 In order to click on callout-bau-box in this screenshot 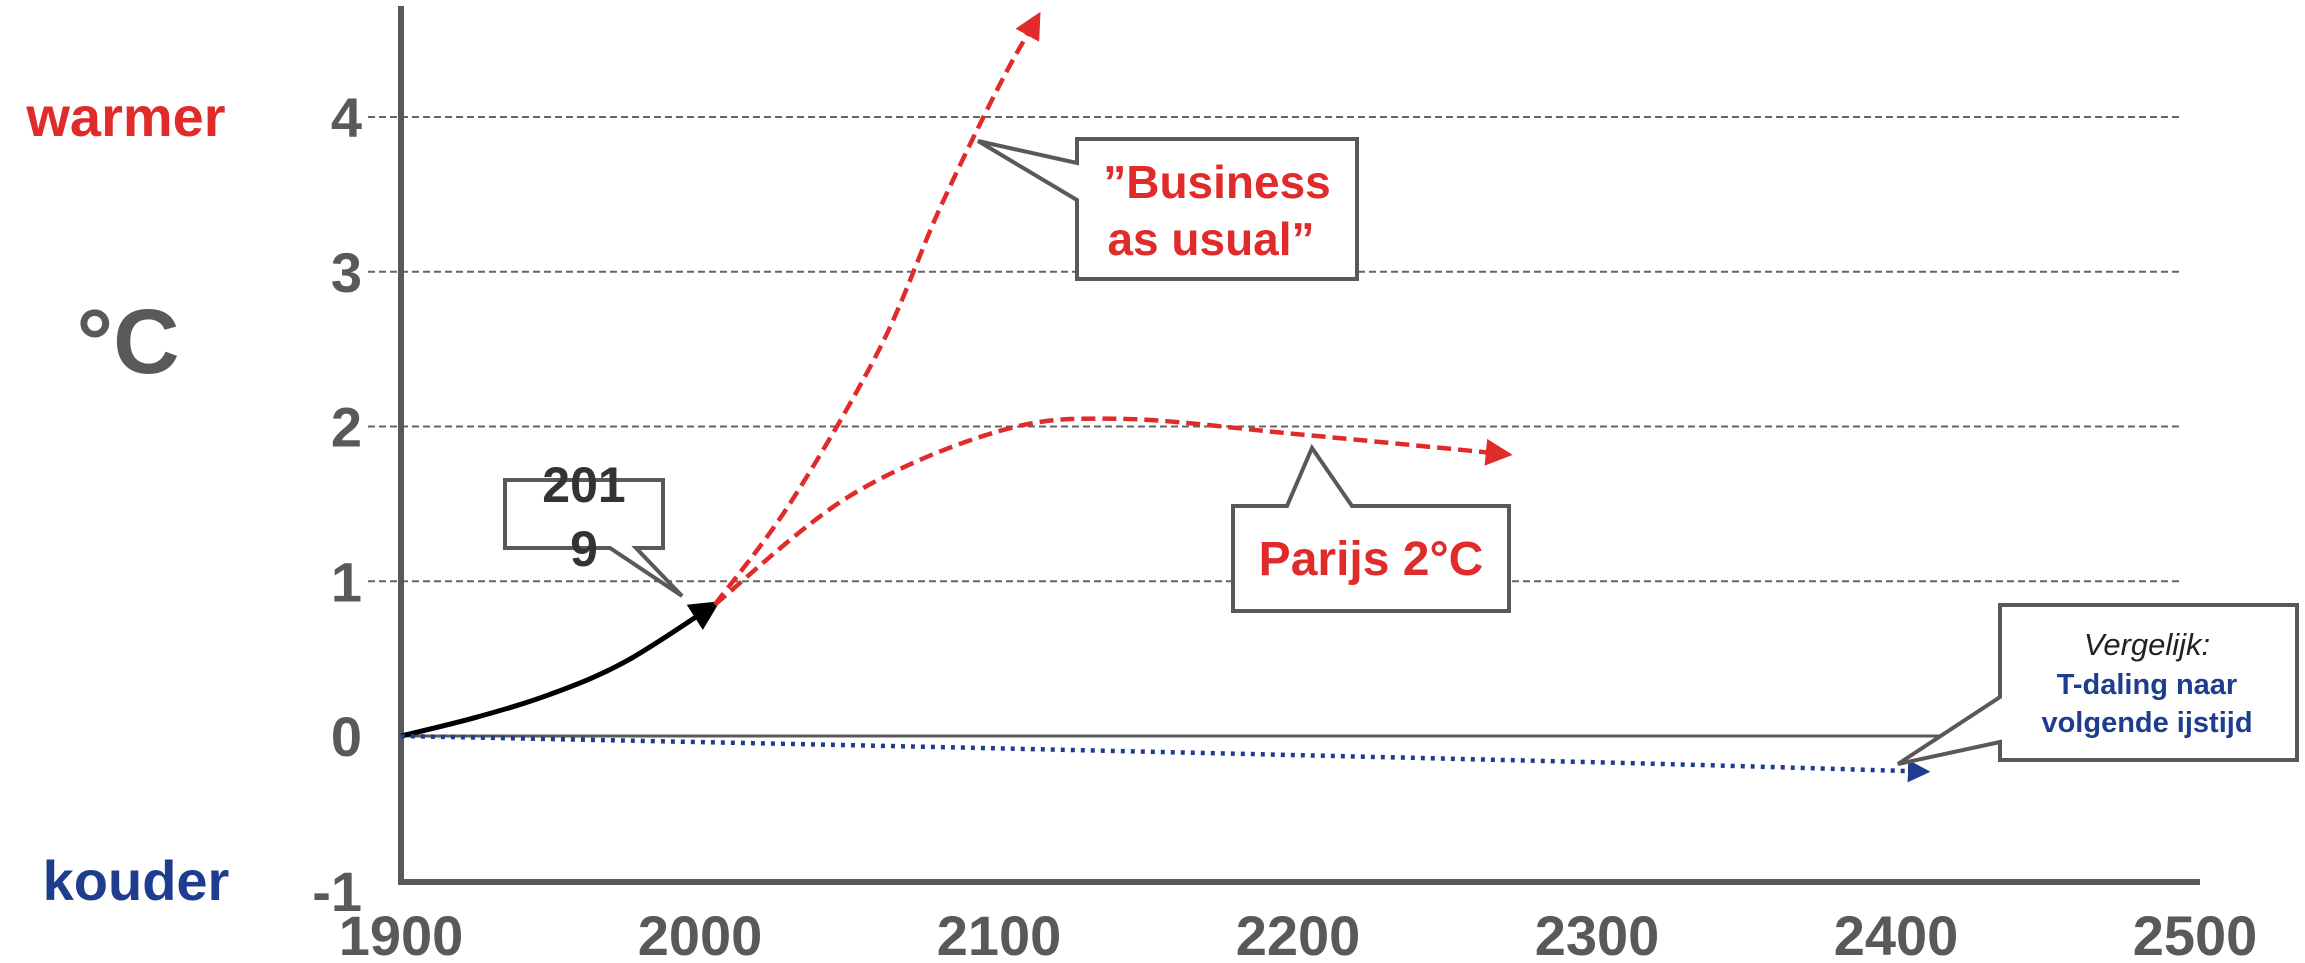, I will do `click(1167, 209)`.